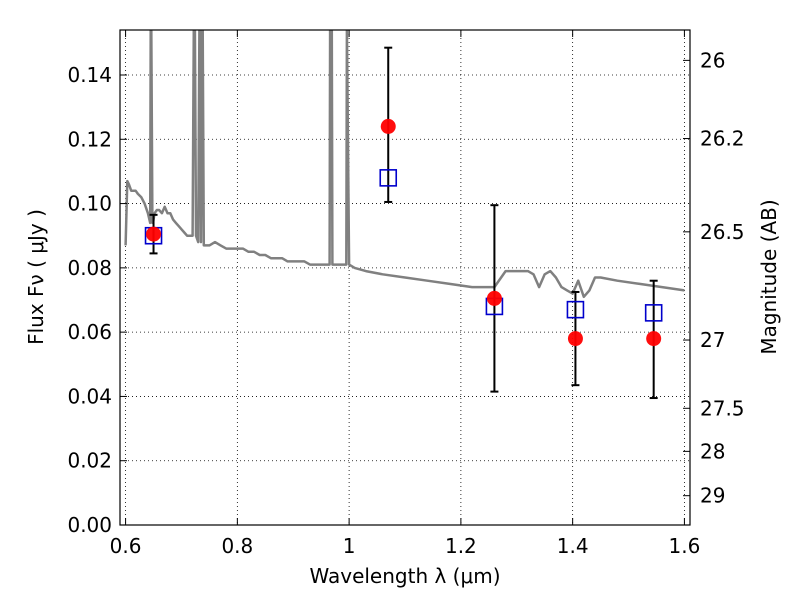 This screenshot has width=800, height=600. What do you see at coordinates (712, 451) in the screenshot?
I see `y2-tick-label: 28` at bounding box center [712, 451].